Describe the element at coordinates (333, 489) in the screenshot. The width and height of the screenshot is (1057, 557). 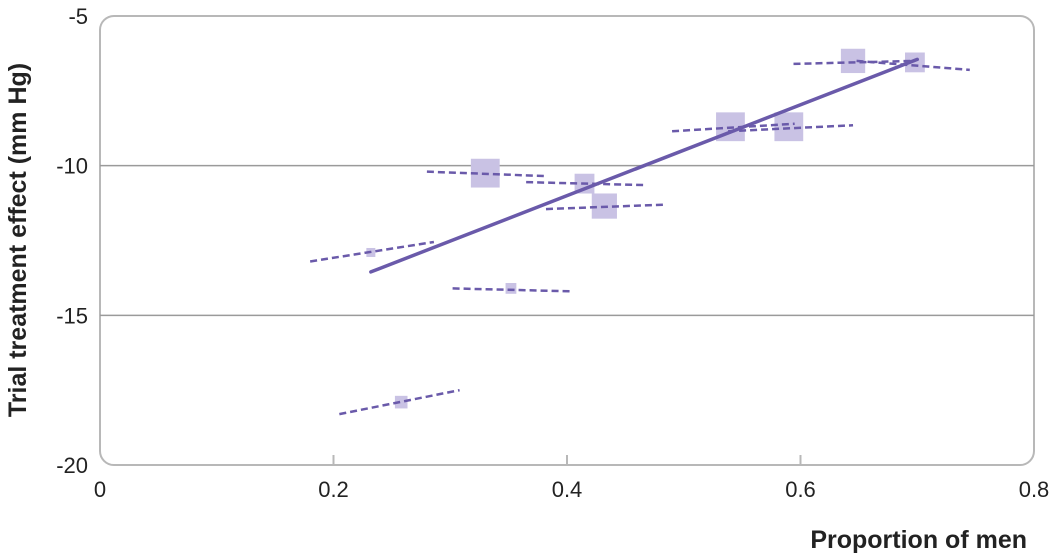
I see `x-tick-label: 0.2` at that location.